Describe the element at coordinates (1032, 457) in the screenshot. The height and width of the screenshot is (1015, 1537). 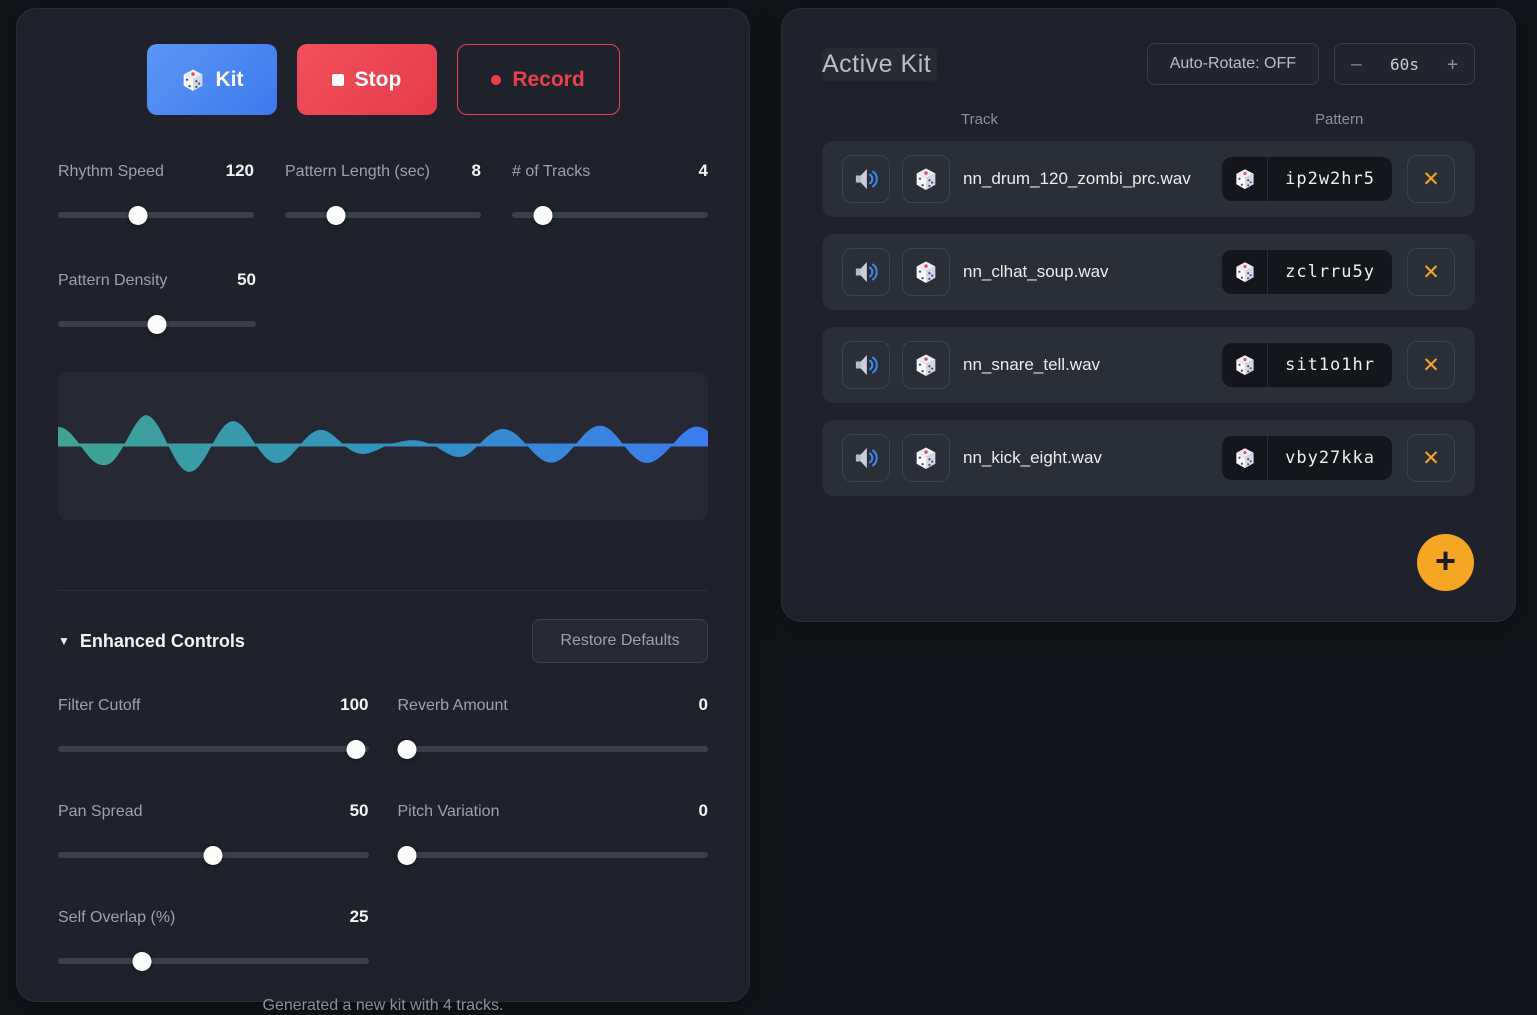
I see `track-filename: nn_kick_eight.wav` at that location.